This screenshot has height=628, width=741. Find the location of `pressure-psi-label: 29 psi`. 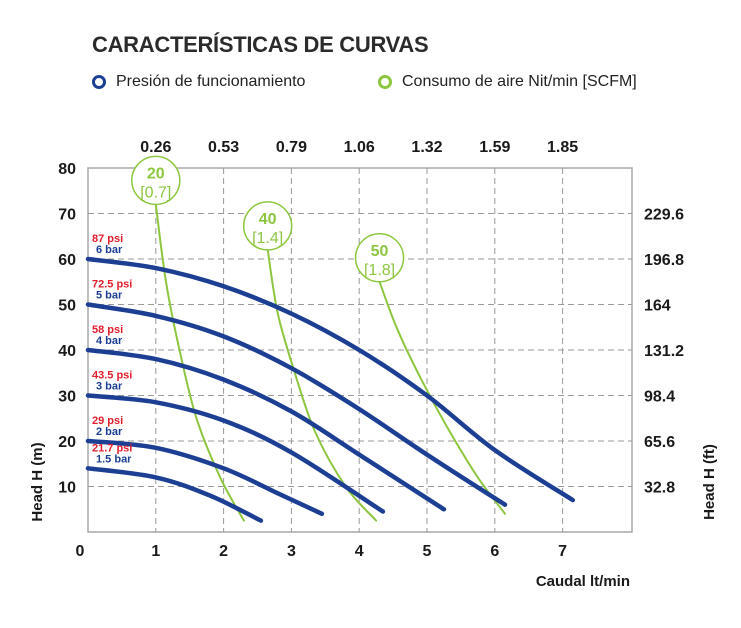

pressure-psi-label: 29 psi is located at coordinates (107, 421).